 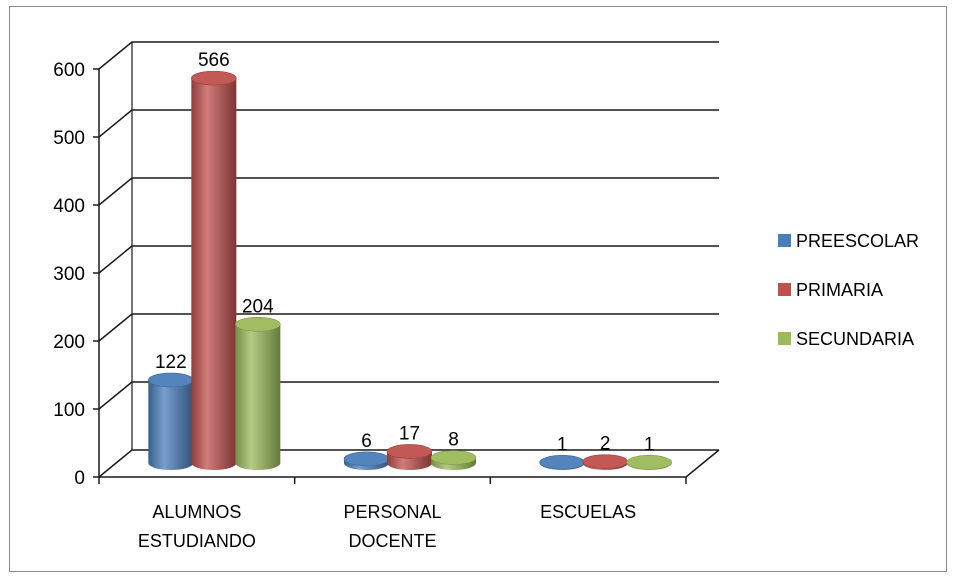 What do you see at coordinates (857, 241) in the screenshot?
I see `legend-label: PREESCOLAR` at bounding box center [857, 241].